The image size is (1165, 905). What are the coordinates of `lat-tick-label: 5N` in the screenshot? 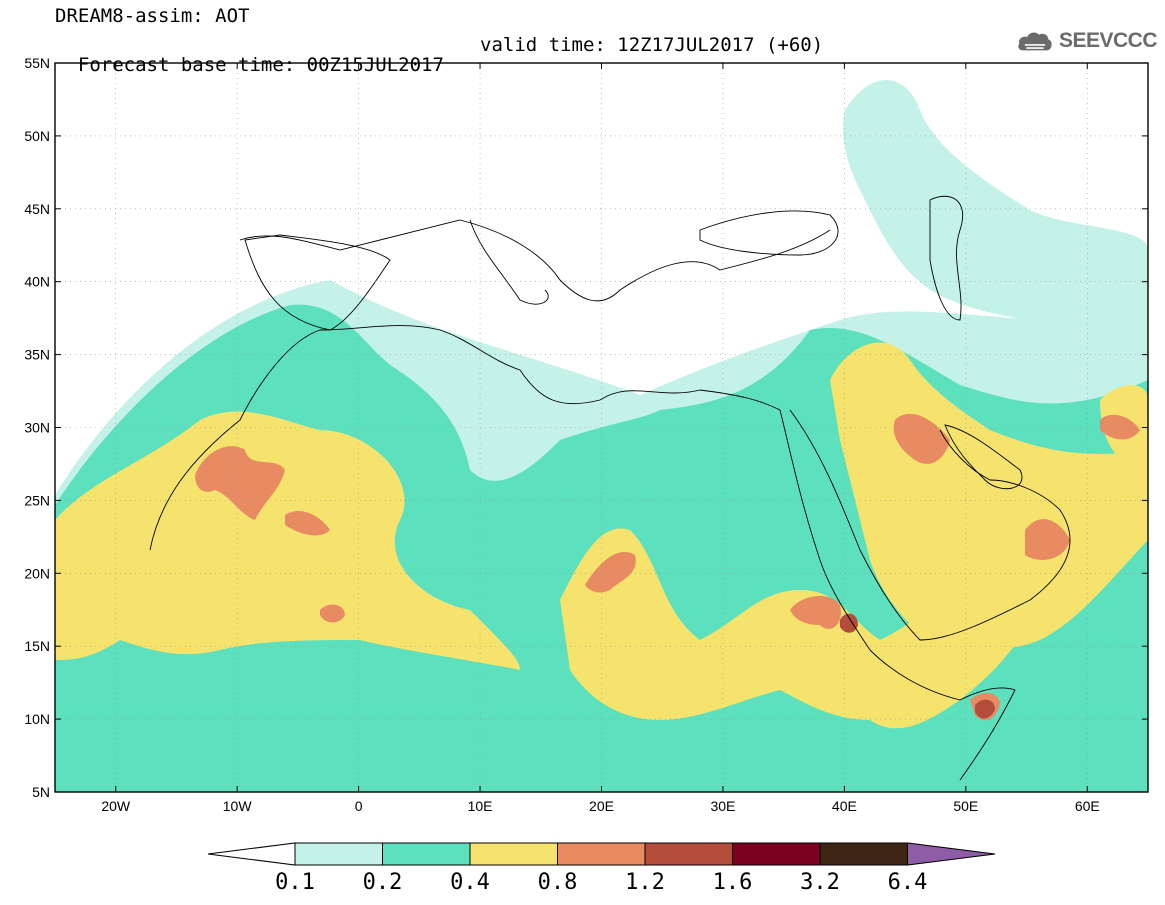 It's located at (41, 792).